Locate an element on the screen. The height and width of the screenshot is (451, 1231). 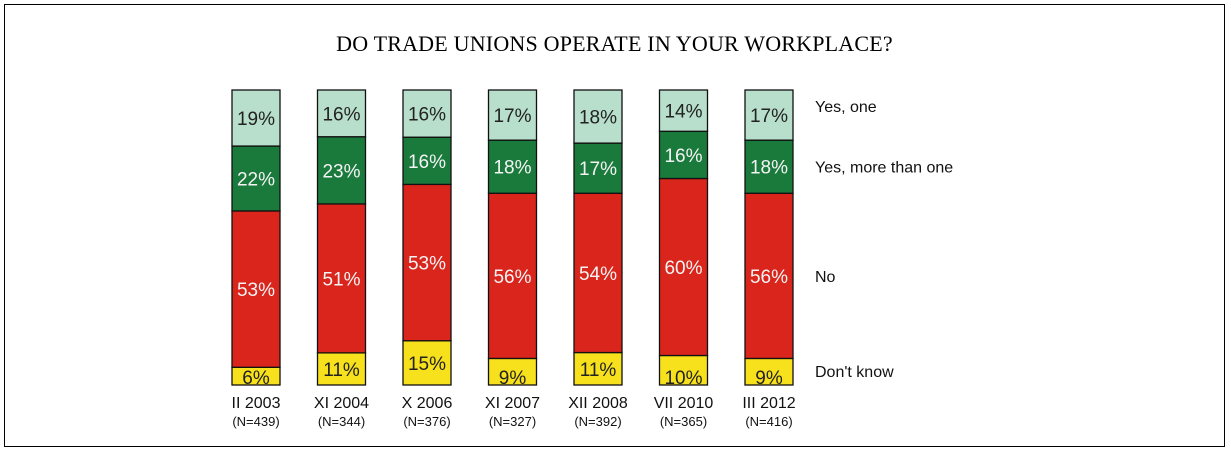
data-label: 54% is located at coordinates (598, 274).